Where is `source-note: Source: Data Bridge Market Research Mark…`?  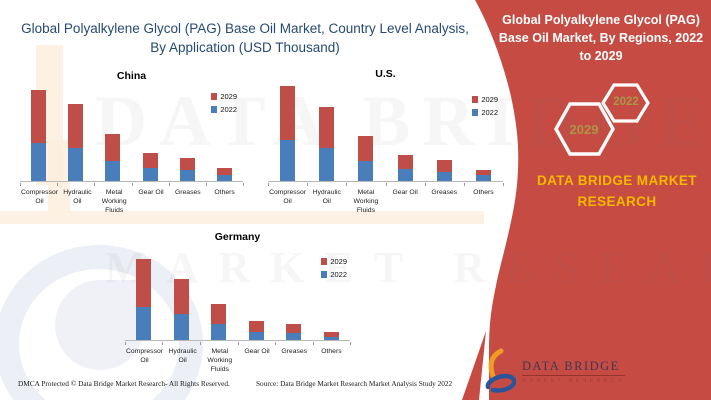
source-note: Source: Data Bridge Market Research Mark… is located at coordinates (354, 383).